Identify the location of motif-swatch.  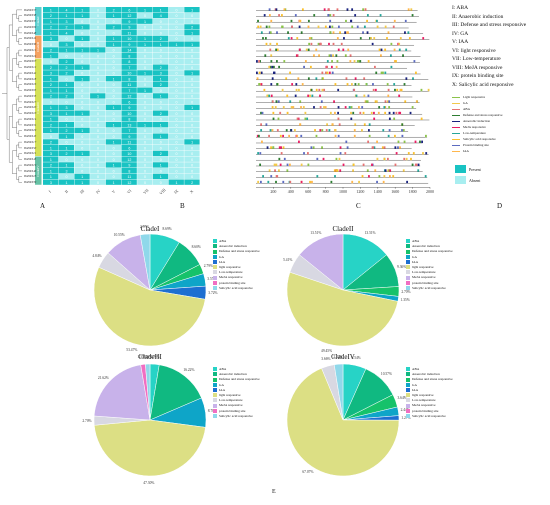
(456, 133).